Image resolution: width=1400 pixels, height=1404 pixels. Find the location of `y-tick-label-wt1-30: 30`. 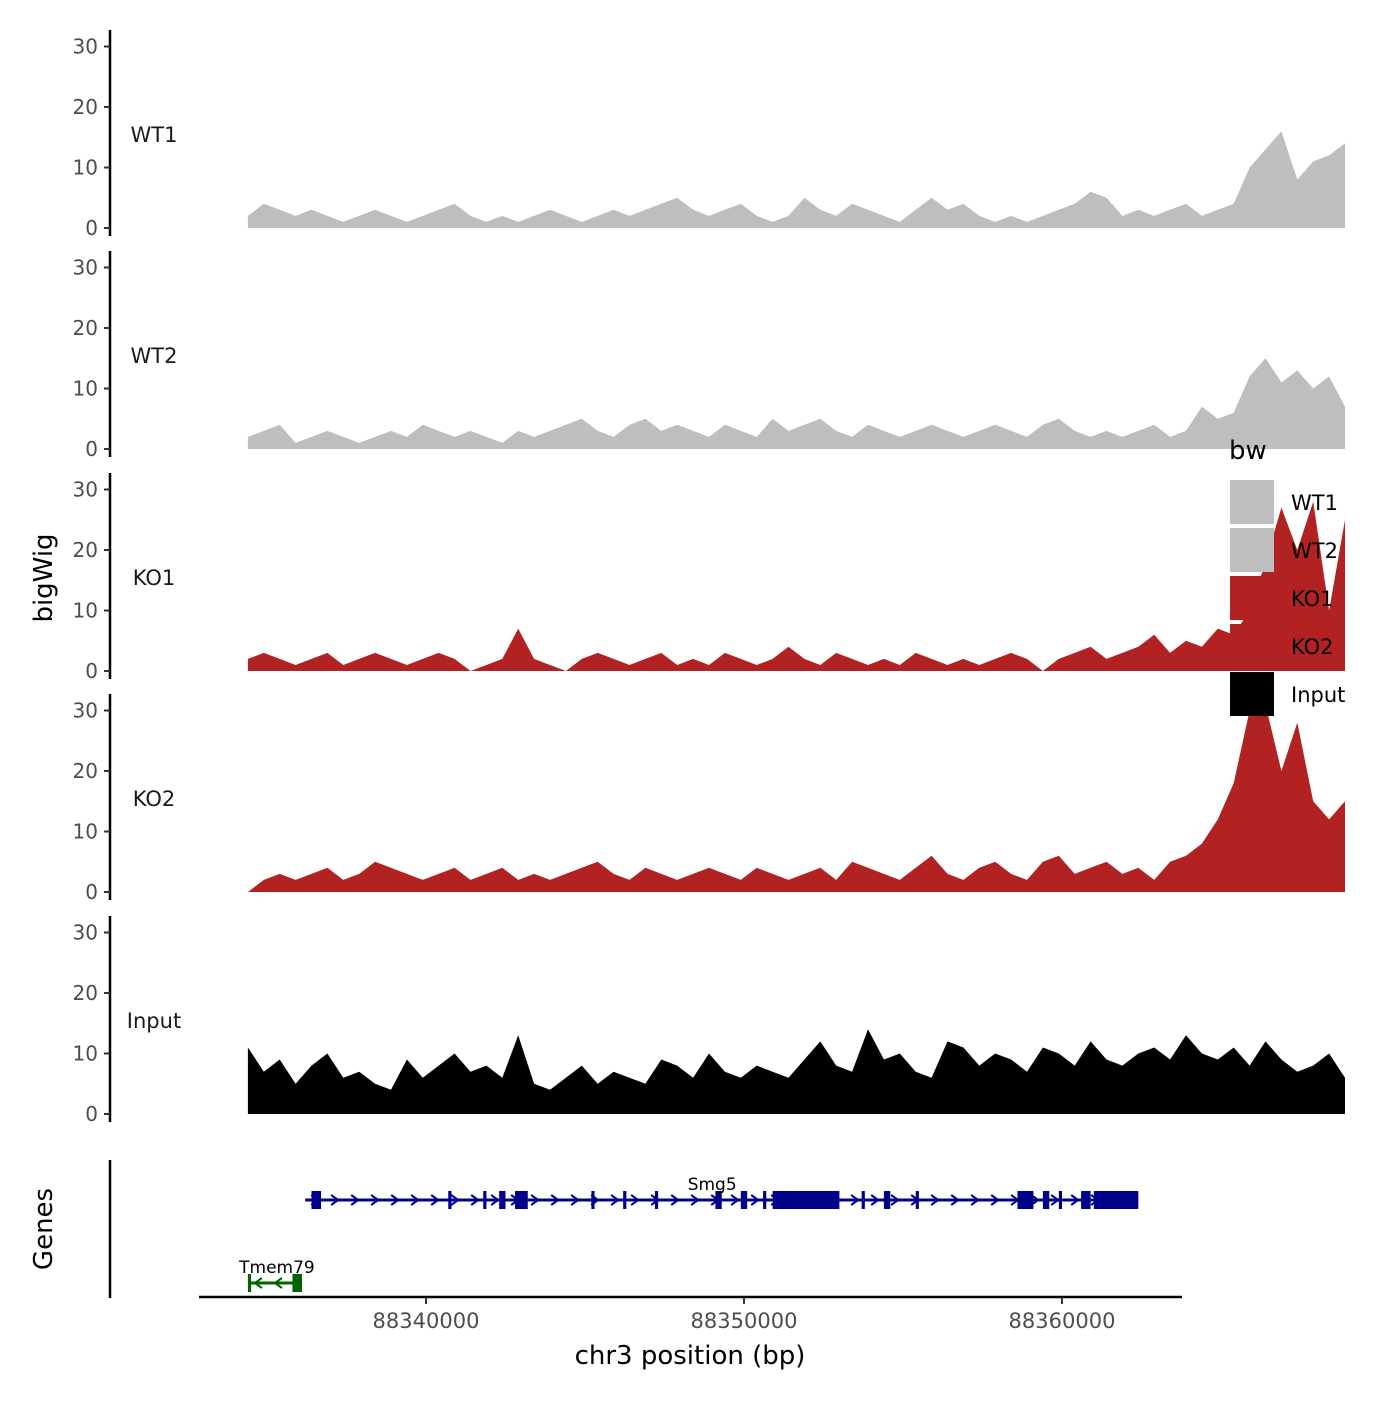

y-tick-label-wt1-30: 30 is located at coordinates (85, 47).